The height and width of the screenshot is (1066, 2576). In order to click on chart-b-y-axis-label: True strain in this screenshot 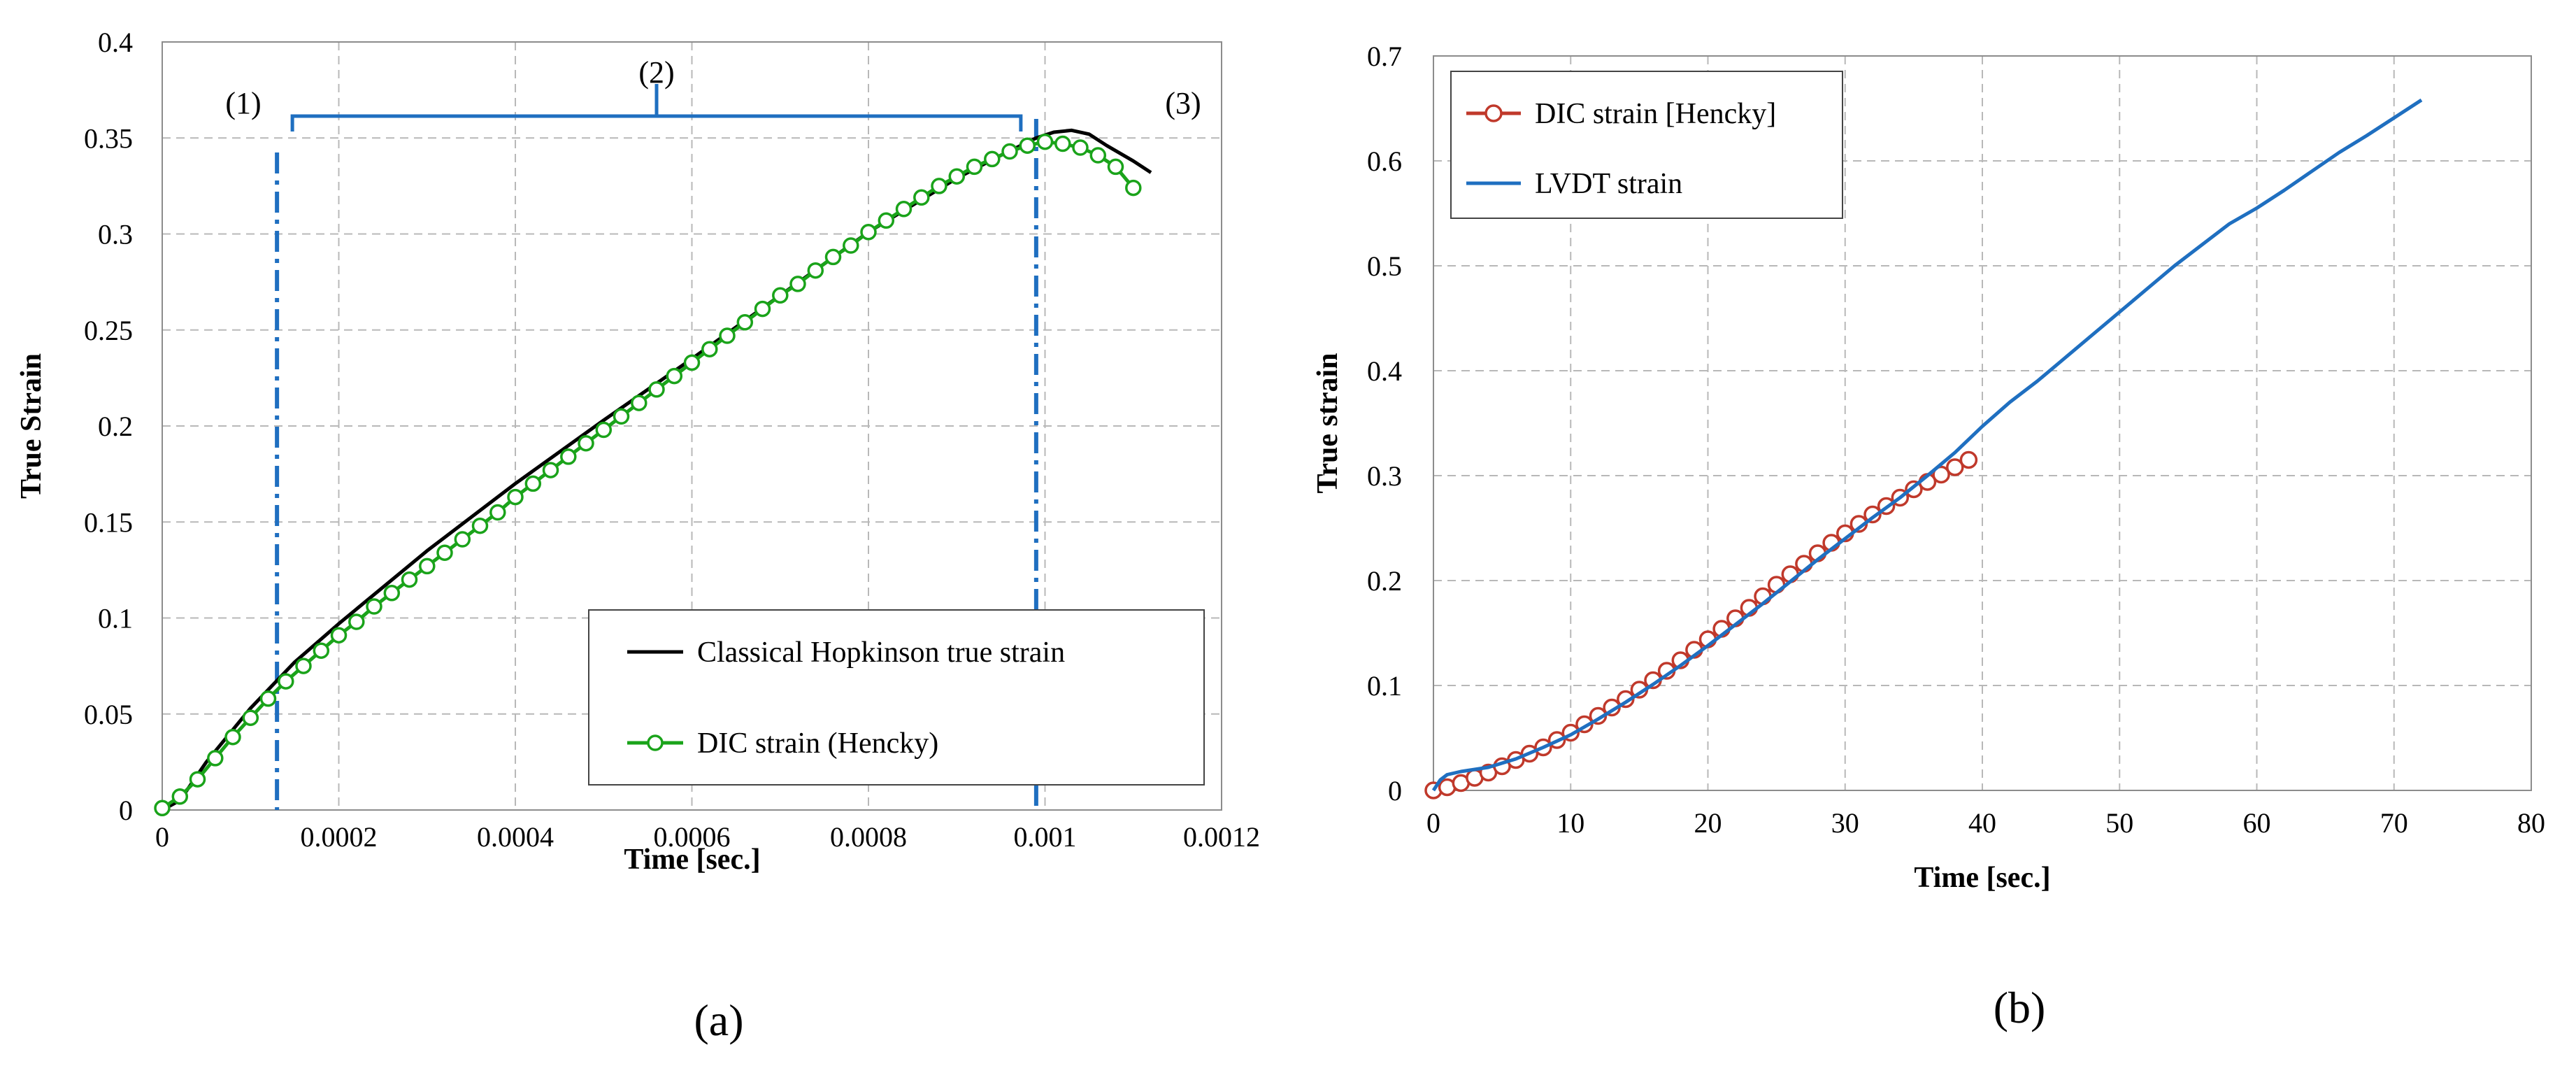, I will do `click(1328, 423)`.